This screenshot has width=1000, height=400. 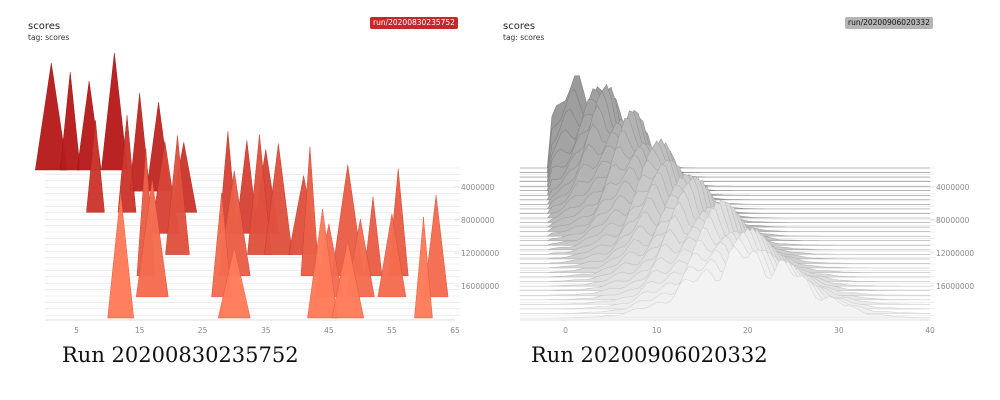 What do you see at coordinates (180, 355) in the screenshot?
I see `run-caption: Run 20200830235752` at bounding box center [180, 355].